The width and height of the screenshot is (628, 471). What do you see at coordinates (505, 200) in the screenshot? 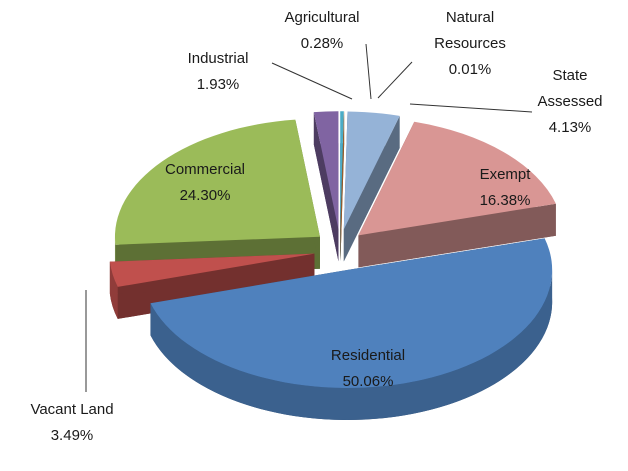
I see `value-label: 16.38%` at bounding box center [505, 200].